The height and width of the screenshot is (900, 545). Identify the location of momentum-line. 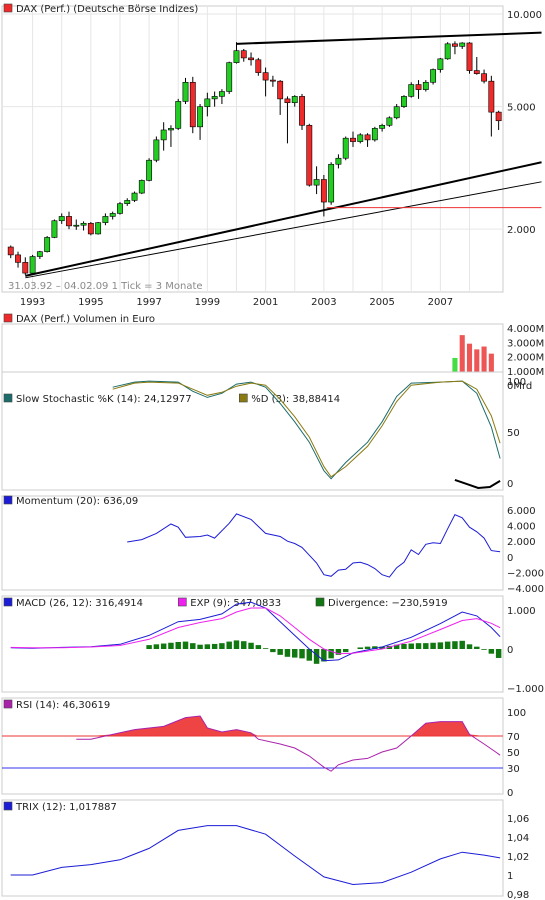
(314, 545).